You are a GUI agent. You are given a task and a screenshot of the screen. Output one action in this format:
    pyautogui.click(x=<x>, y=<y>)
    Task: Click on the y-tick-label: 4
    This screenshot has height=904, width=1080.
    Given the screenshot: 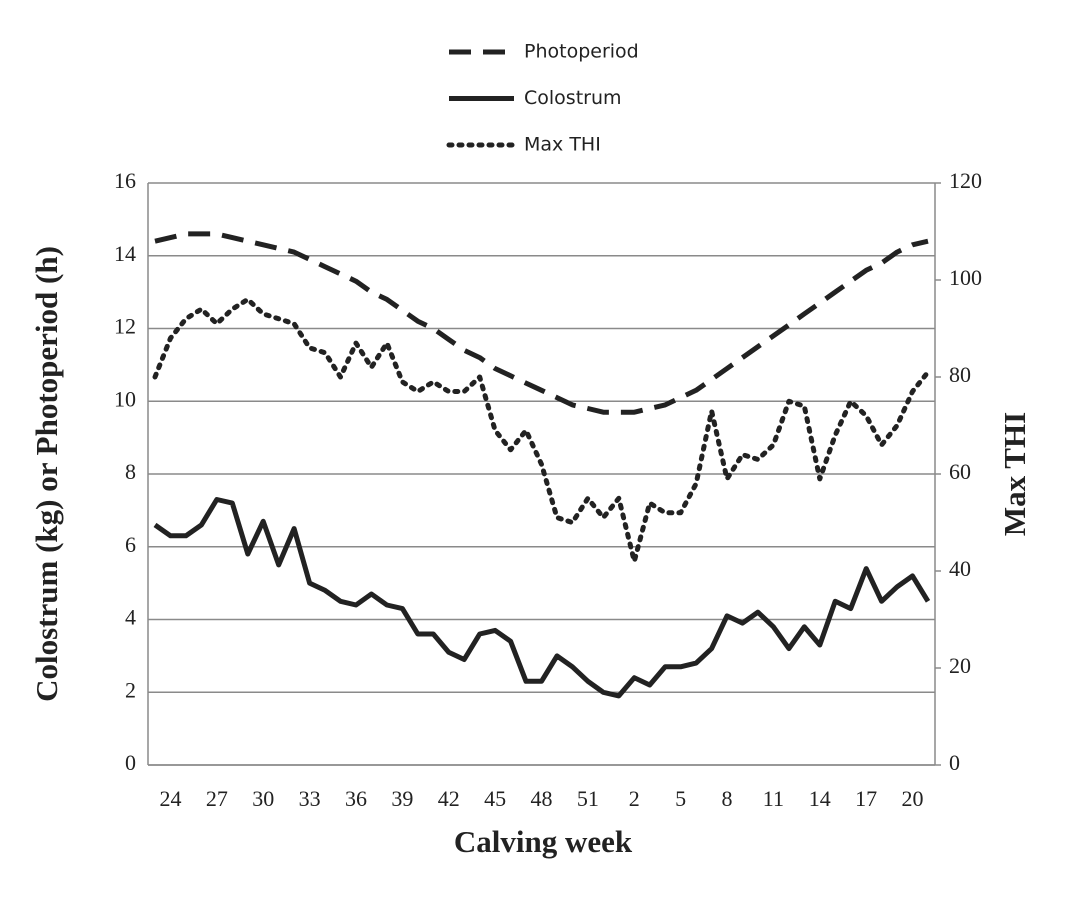 What is the action you would take?
    pyautogui.click(x=130, y=617)
    